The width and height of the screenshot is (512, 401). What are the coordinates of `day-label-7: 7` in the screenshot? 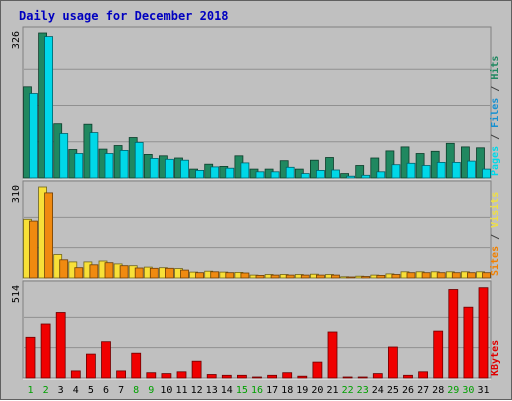 It's located at (121, 390).